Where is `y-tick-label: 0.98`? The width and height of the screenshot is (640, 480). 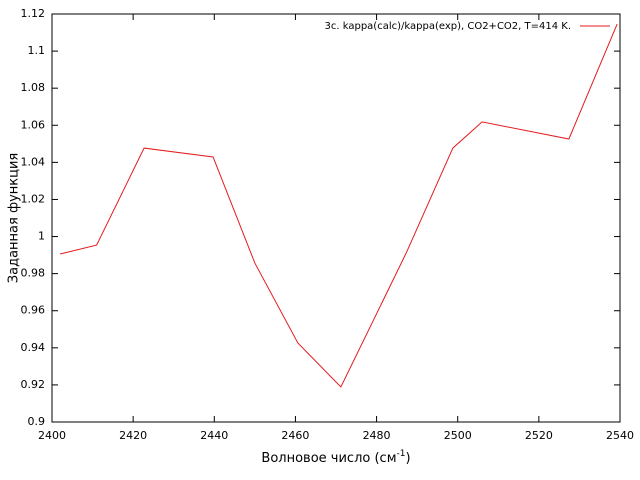
y-tick-label: 0.98 is located at coordinates (33, 273).